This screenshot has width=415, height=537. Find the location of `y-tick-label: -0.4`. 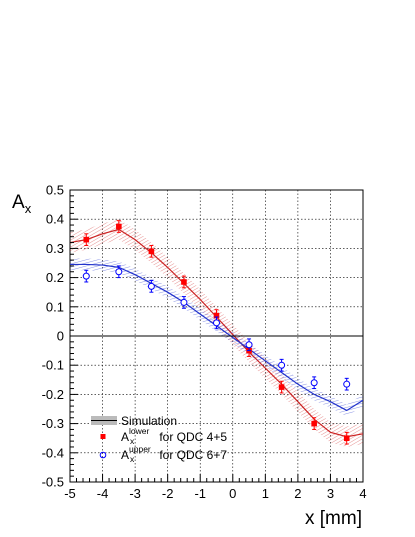

y-tick-label: -0.4 is located at coordinates (53, 452).